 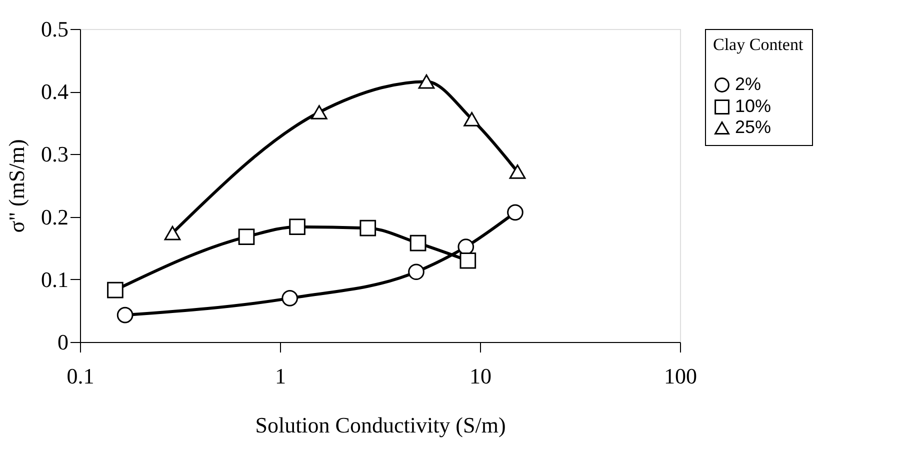 I want to click on legend-label: 2%, so click(x=748, y=84).